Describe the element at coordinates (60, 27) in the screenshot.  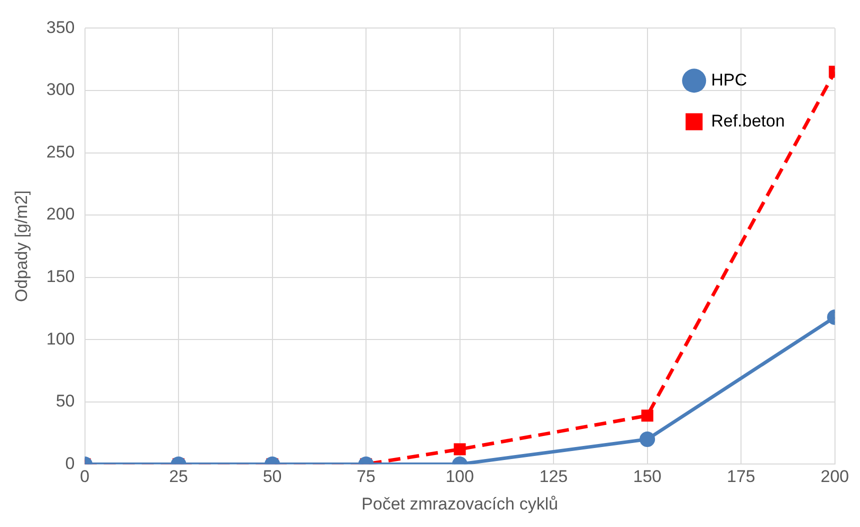
I see `y-tick-label: 350` at that location.